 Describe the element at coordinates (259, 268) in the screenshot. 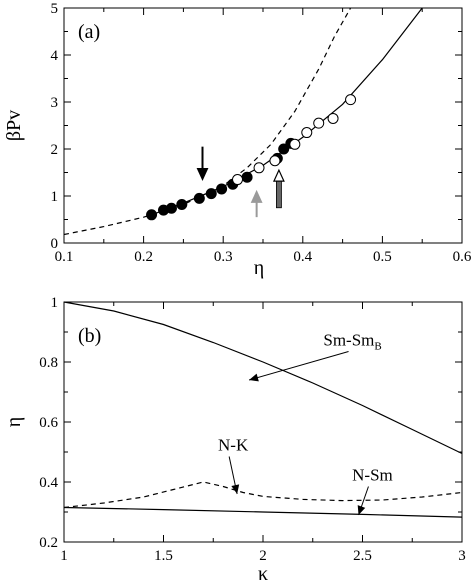

I see `panel-a-x-axis-label: η` at that location.